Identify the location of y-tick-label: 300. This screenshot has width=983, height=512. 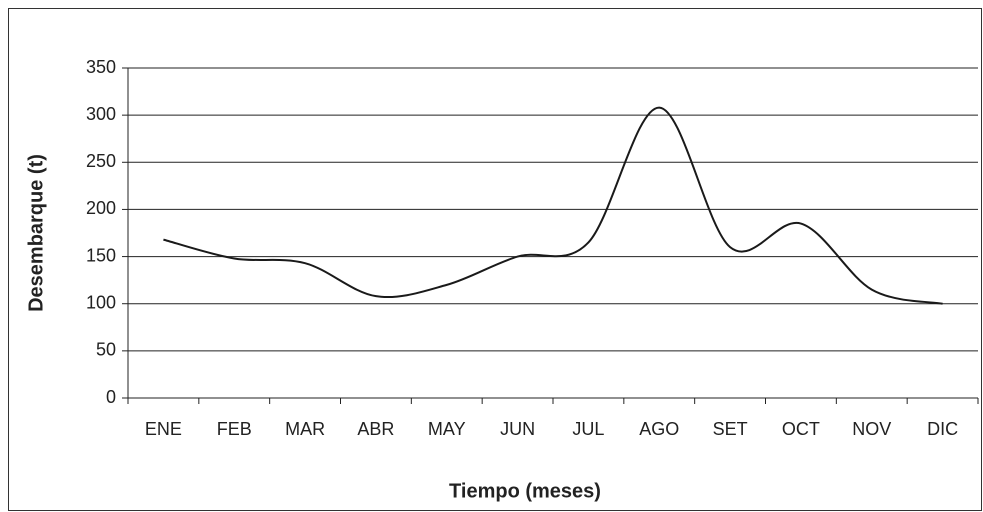
(101, 114).